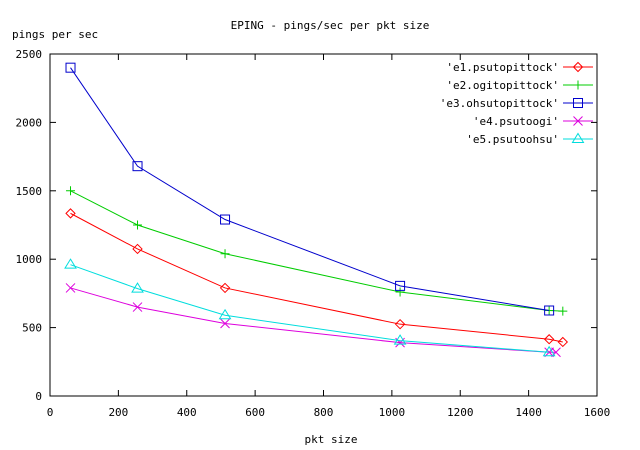  I want to click on y-tick-label: 2500, so click(29, 54).